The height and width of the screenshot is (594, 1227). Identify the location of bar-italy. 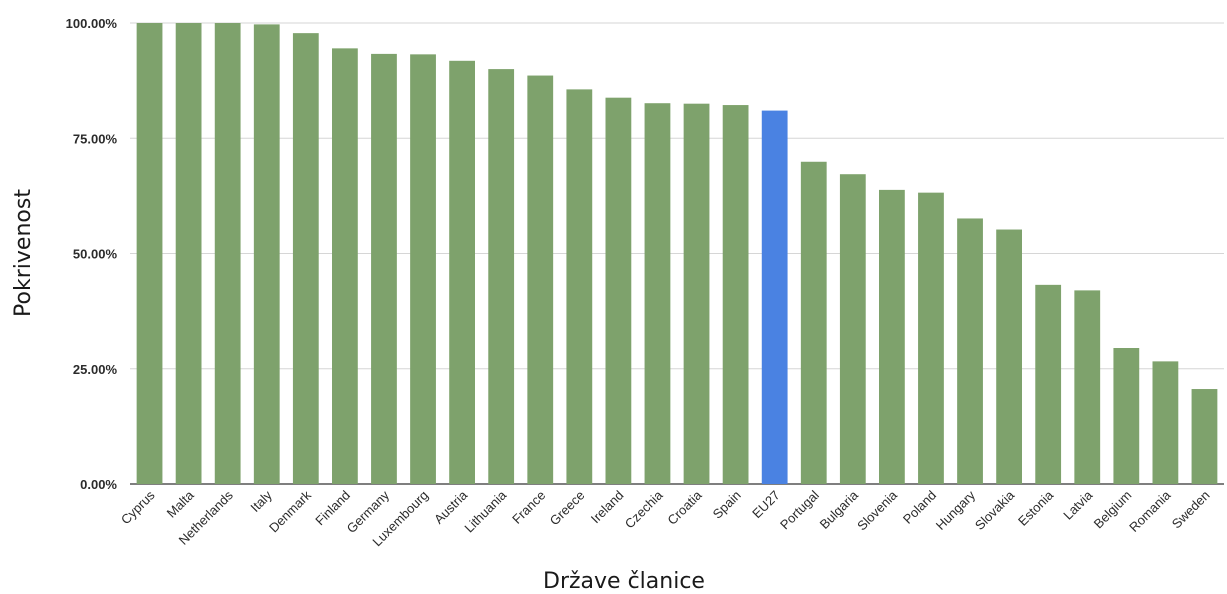
(266, 254).